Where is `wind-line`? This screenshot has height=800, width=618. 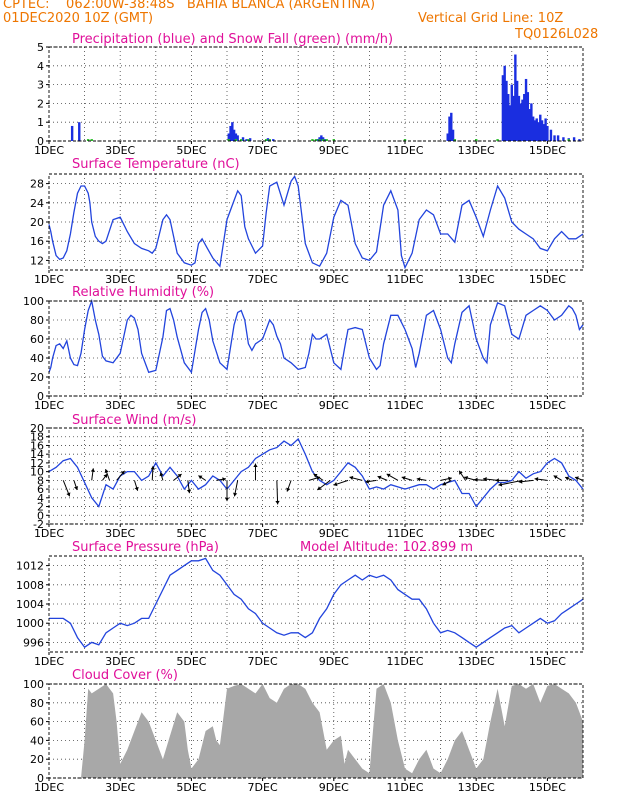
wind-line is located at coordinates (316, 472).